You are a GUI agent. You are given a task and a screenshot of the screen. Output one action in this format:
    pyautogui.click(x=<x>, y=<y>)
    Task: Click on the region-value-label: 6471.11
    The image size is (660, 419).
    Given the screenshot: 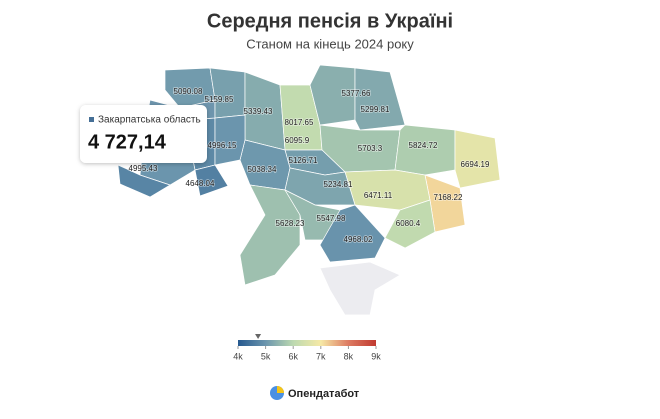 What is the action you would take?
    pyautogui.click(x=378, y=195)
    